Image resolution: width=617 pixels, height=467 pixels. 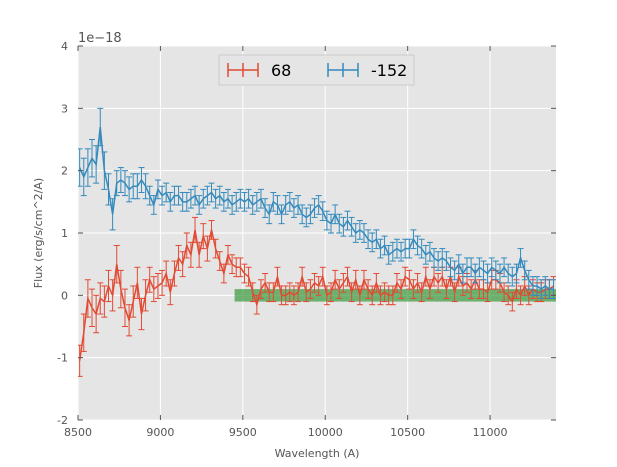 I want to click on legend-label-68: 68, so click(x=281, y=70).